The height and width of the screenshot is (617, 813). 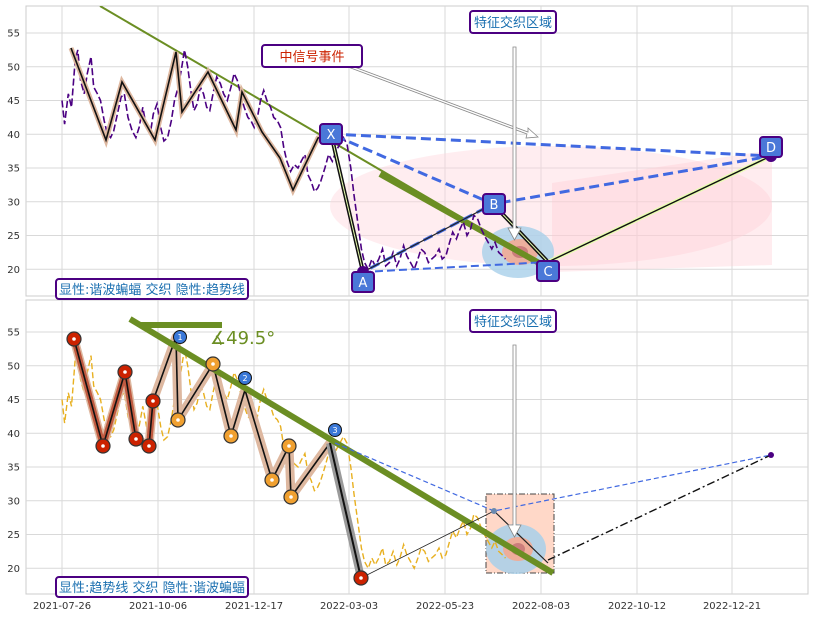 What do you see at coordinates (13, 569) in the screenshot?
I see `bottom-y-tick-label: 20` at bounding box center [13, 569].